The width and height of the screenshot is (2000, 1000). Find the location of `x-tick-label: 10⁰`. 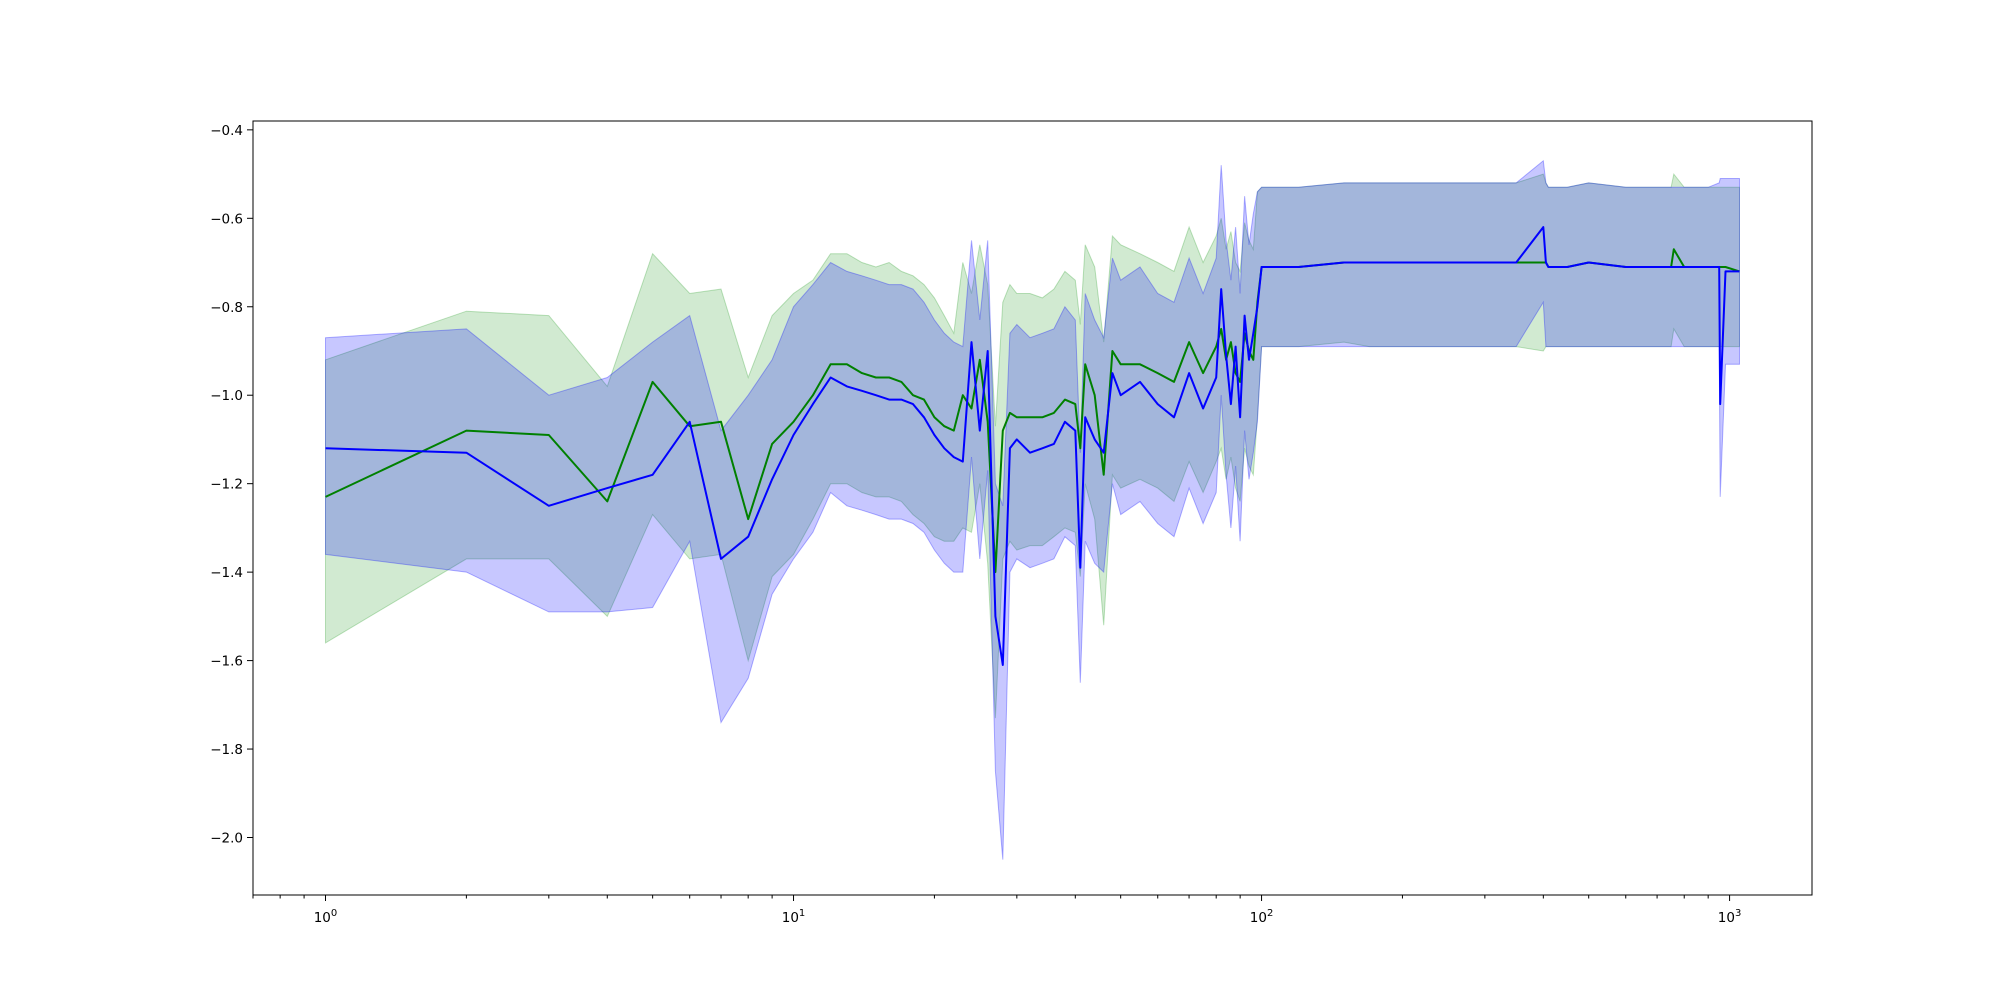

x-tick-label: 10⁰ is located at coordinates (326, 917).